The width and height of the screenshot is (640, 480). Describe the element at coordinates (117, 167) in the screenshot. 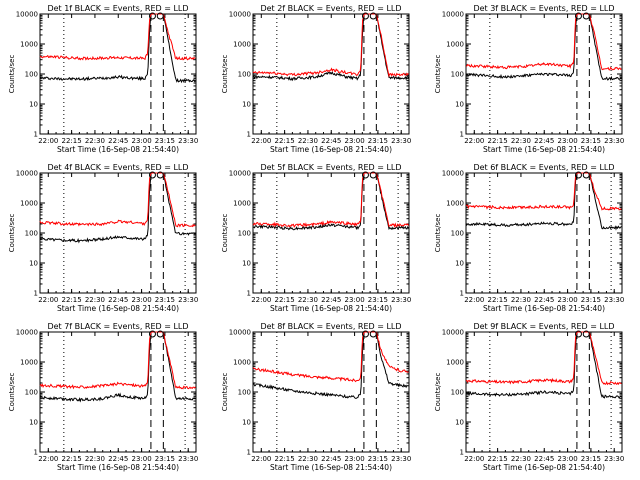

I see `panel-title: Det 4f BLACK = Events, RED = LLD` at that location.